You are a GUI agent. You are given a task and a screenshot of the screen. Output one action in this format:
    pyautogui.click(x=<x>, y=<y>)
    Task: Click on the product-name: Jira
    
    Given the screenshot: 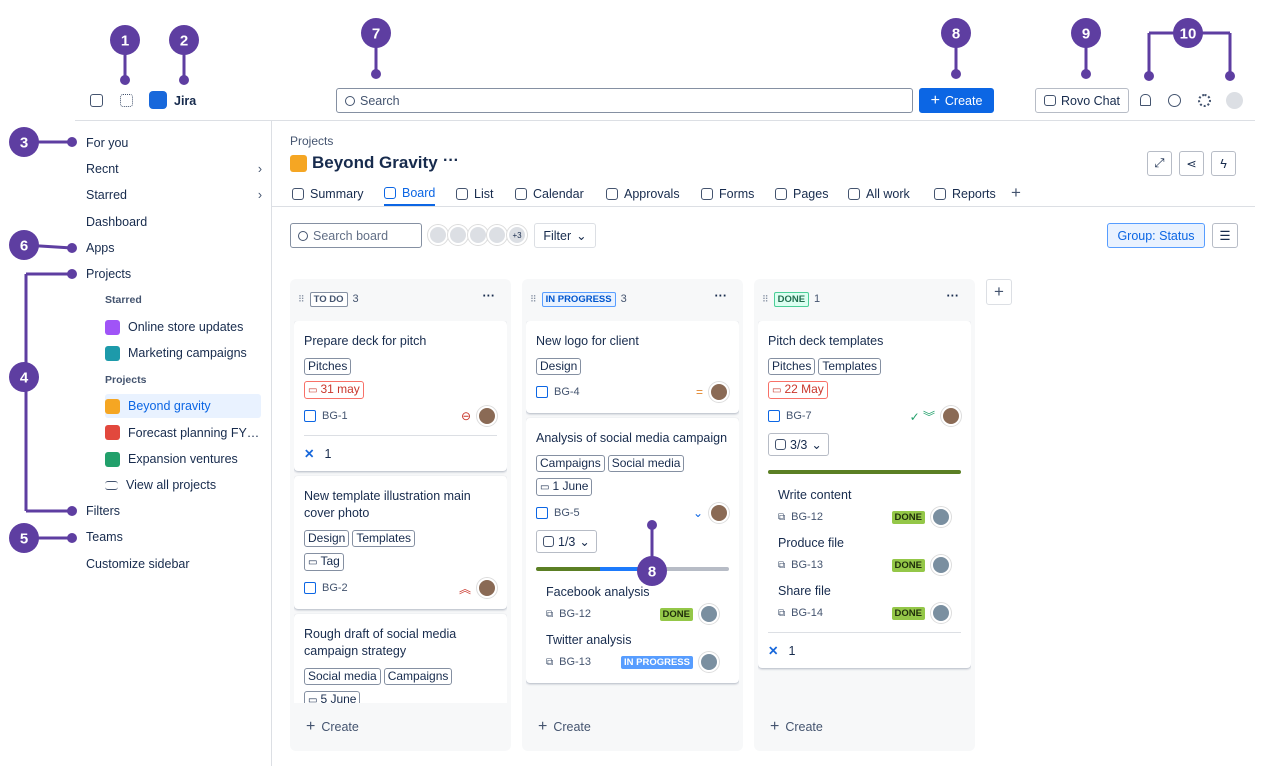 What is the action you would take?
    pyautogui.click(x=185, y=101)
    